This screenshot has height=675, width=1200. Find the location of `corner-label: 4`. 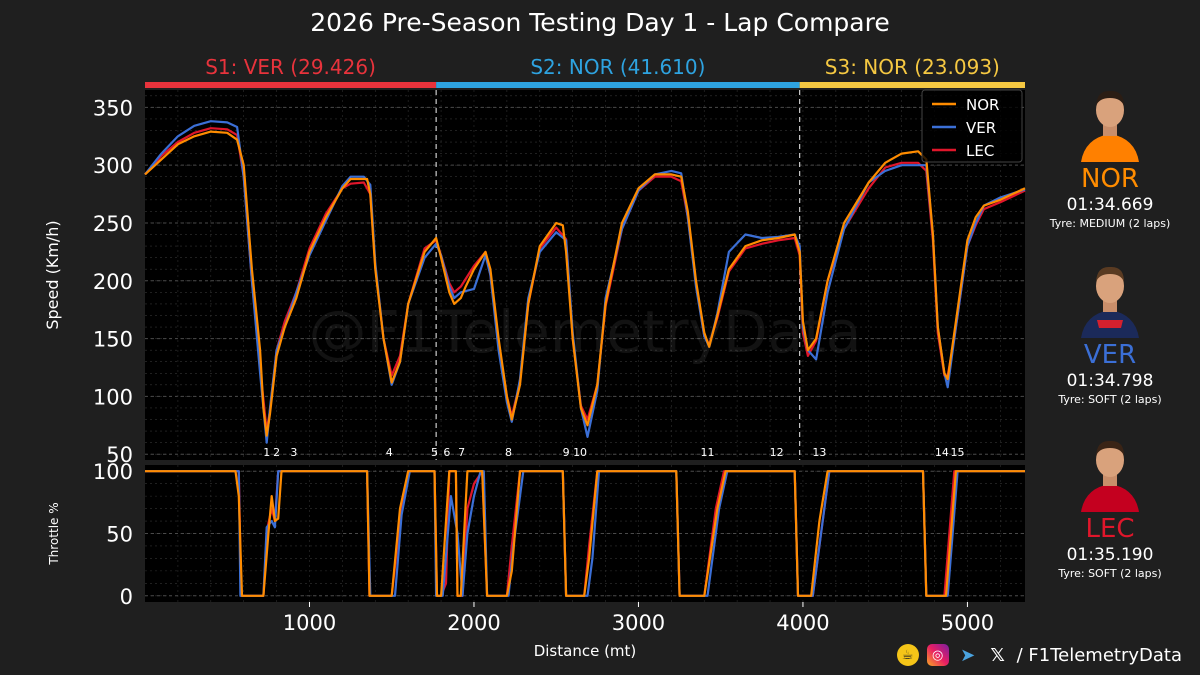

corner-label: 4 is located at coordinates (389, 452).